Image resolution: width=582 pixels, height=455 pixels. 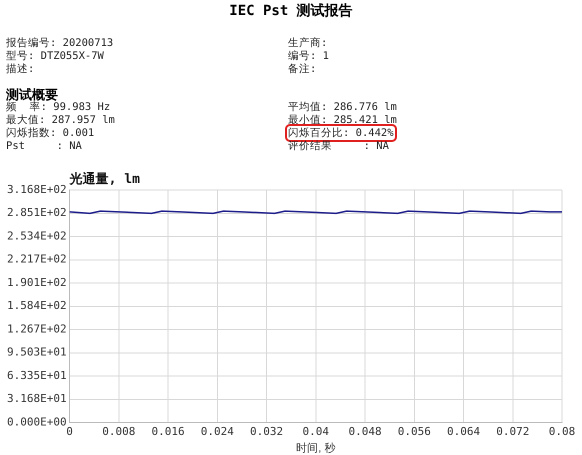 What do you see at coordinates (58, 107) in the screenshot?
I see `text: 频 率: 99.983 Hz` at bounding box center [58, 107].